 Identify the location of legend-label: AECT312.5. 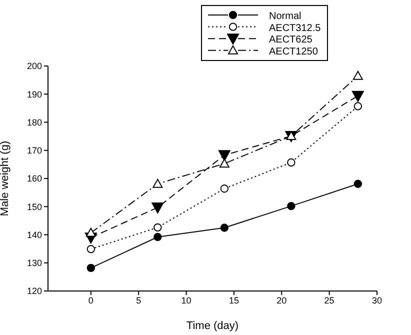
(295, 28).